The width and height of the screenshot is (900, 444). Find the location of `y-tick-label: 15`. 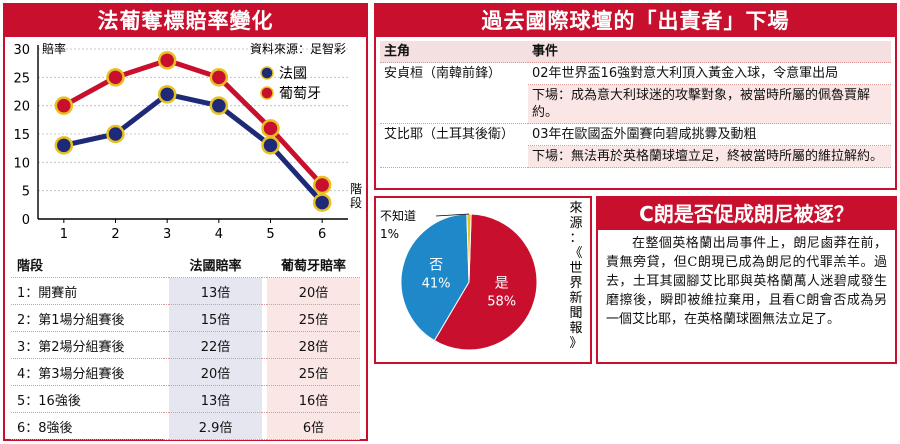

y-tick-label: 15 is located at coordinates (21, 135).